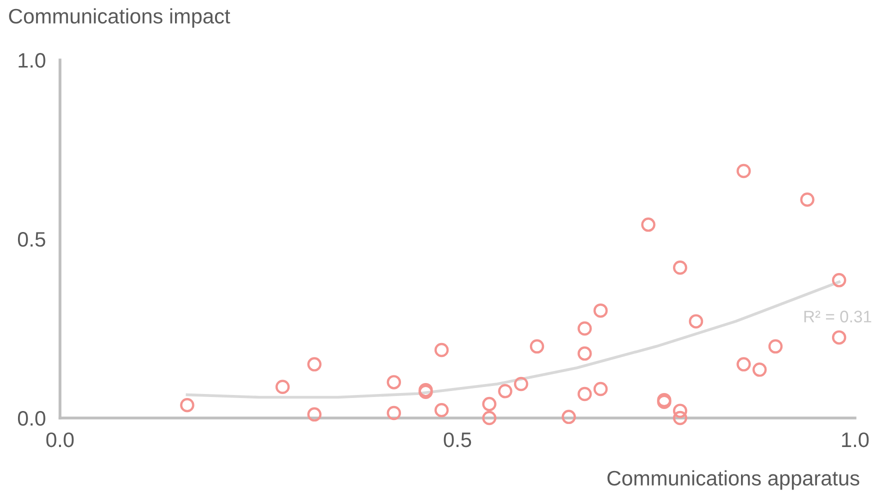 The width and height of the screenshot is (877, 494). What do you see at coordinates (733, 480) in the screenshot?
I see `x-axis-title: Communications apparatus` at bounding box center [733, 480].